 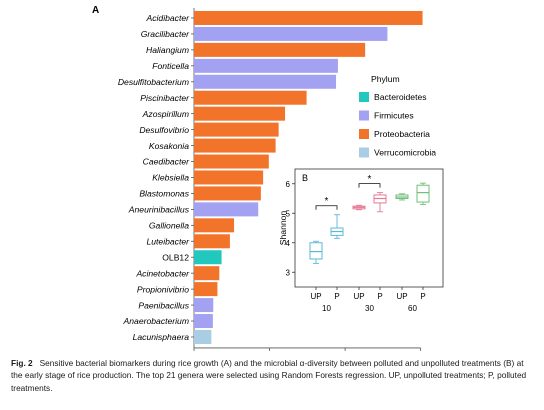 I want to click on category-label: Blastomonas, so click(x=164, y=194).